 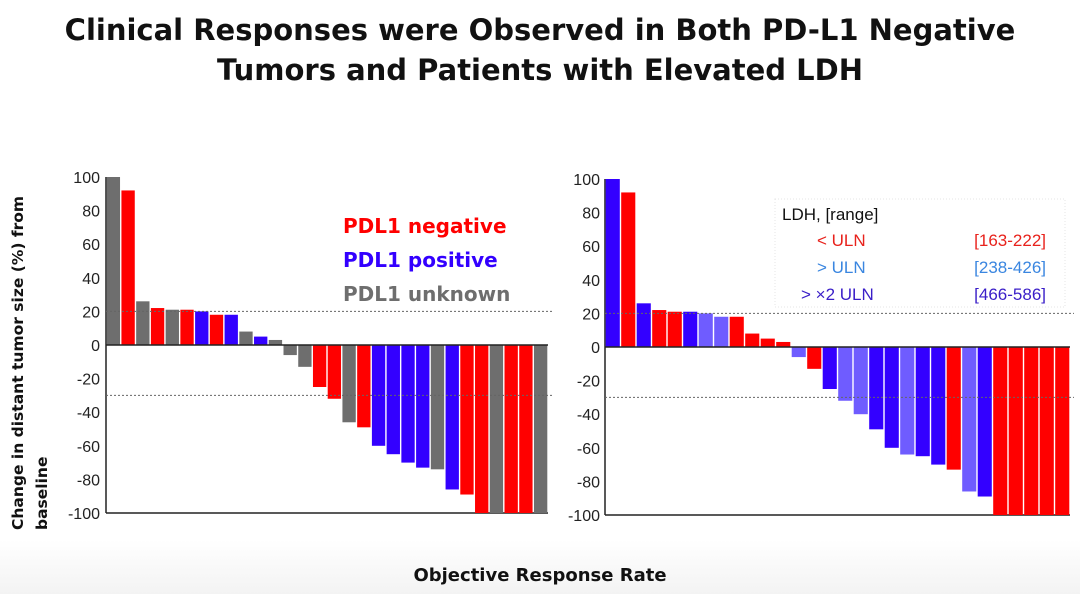 What do you see at coordinates (540, 70) in the screenshot?
I see `title-line-2: Tumors and Patients with Elevated LDH` at bounding box center [540, 70].